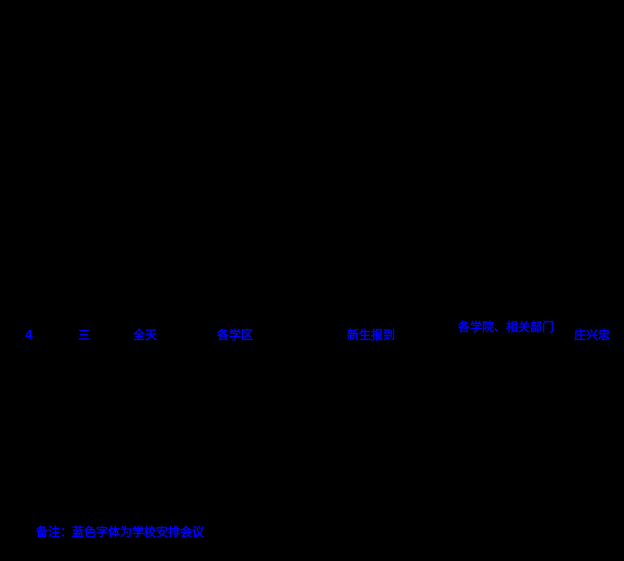 The width and height of the screenshot is (624, 561). I want to click on row-cell-weekday: 三, so click(83, 335).